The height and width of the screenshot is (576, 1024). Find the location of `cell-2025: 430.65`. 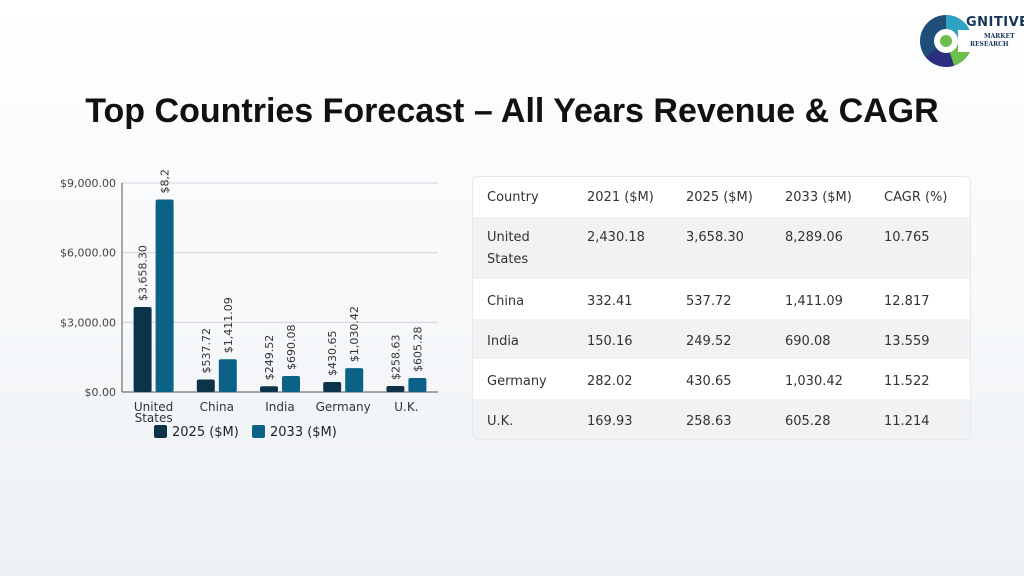

cell-2025: 430.65 is located at coordinates (709, 381).